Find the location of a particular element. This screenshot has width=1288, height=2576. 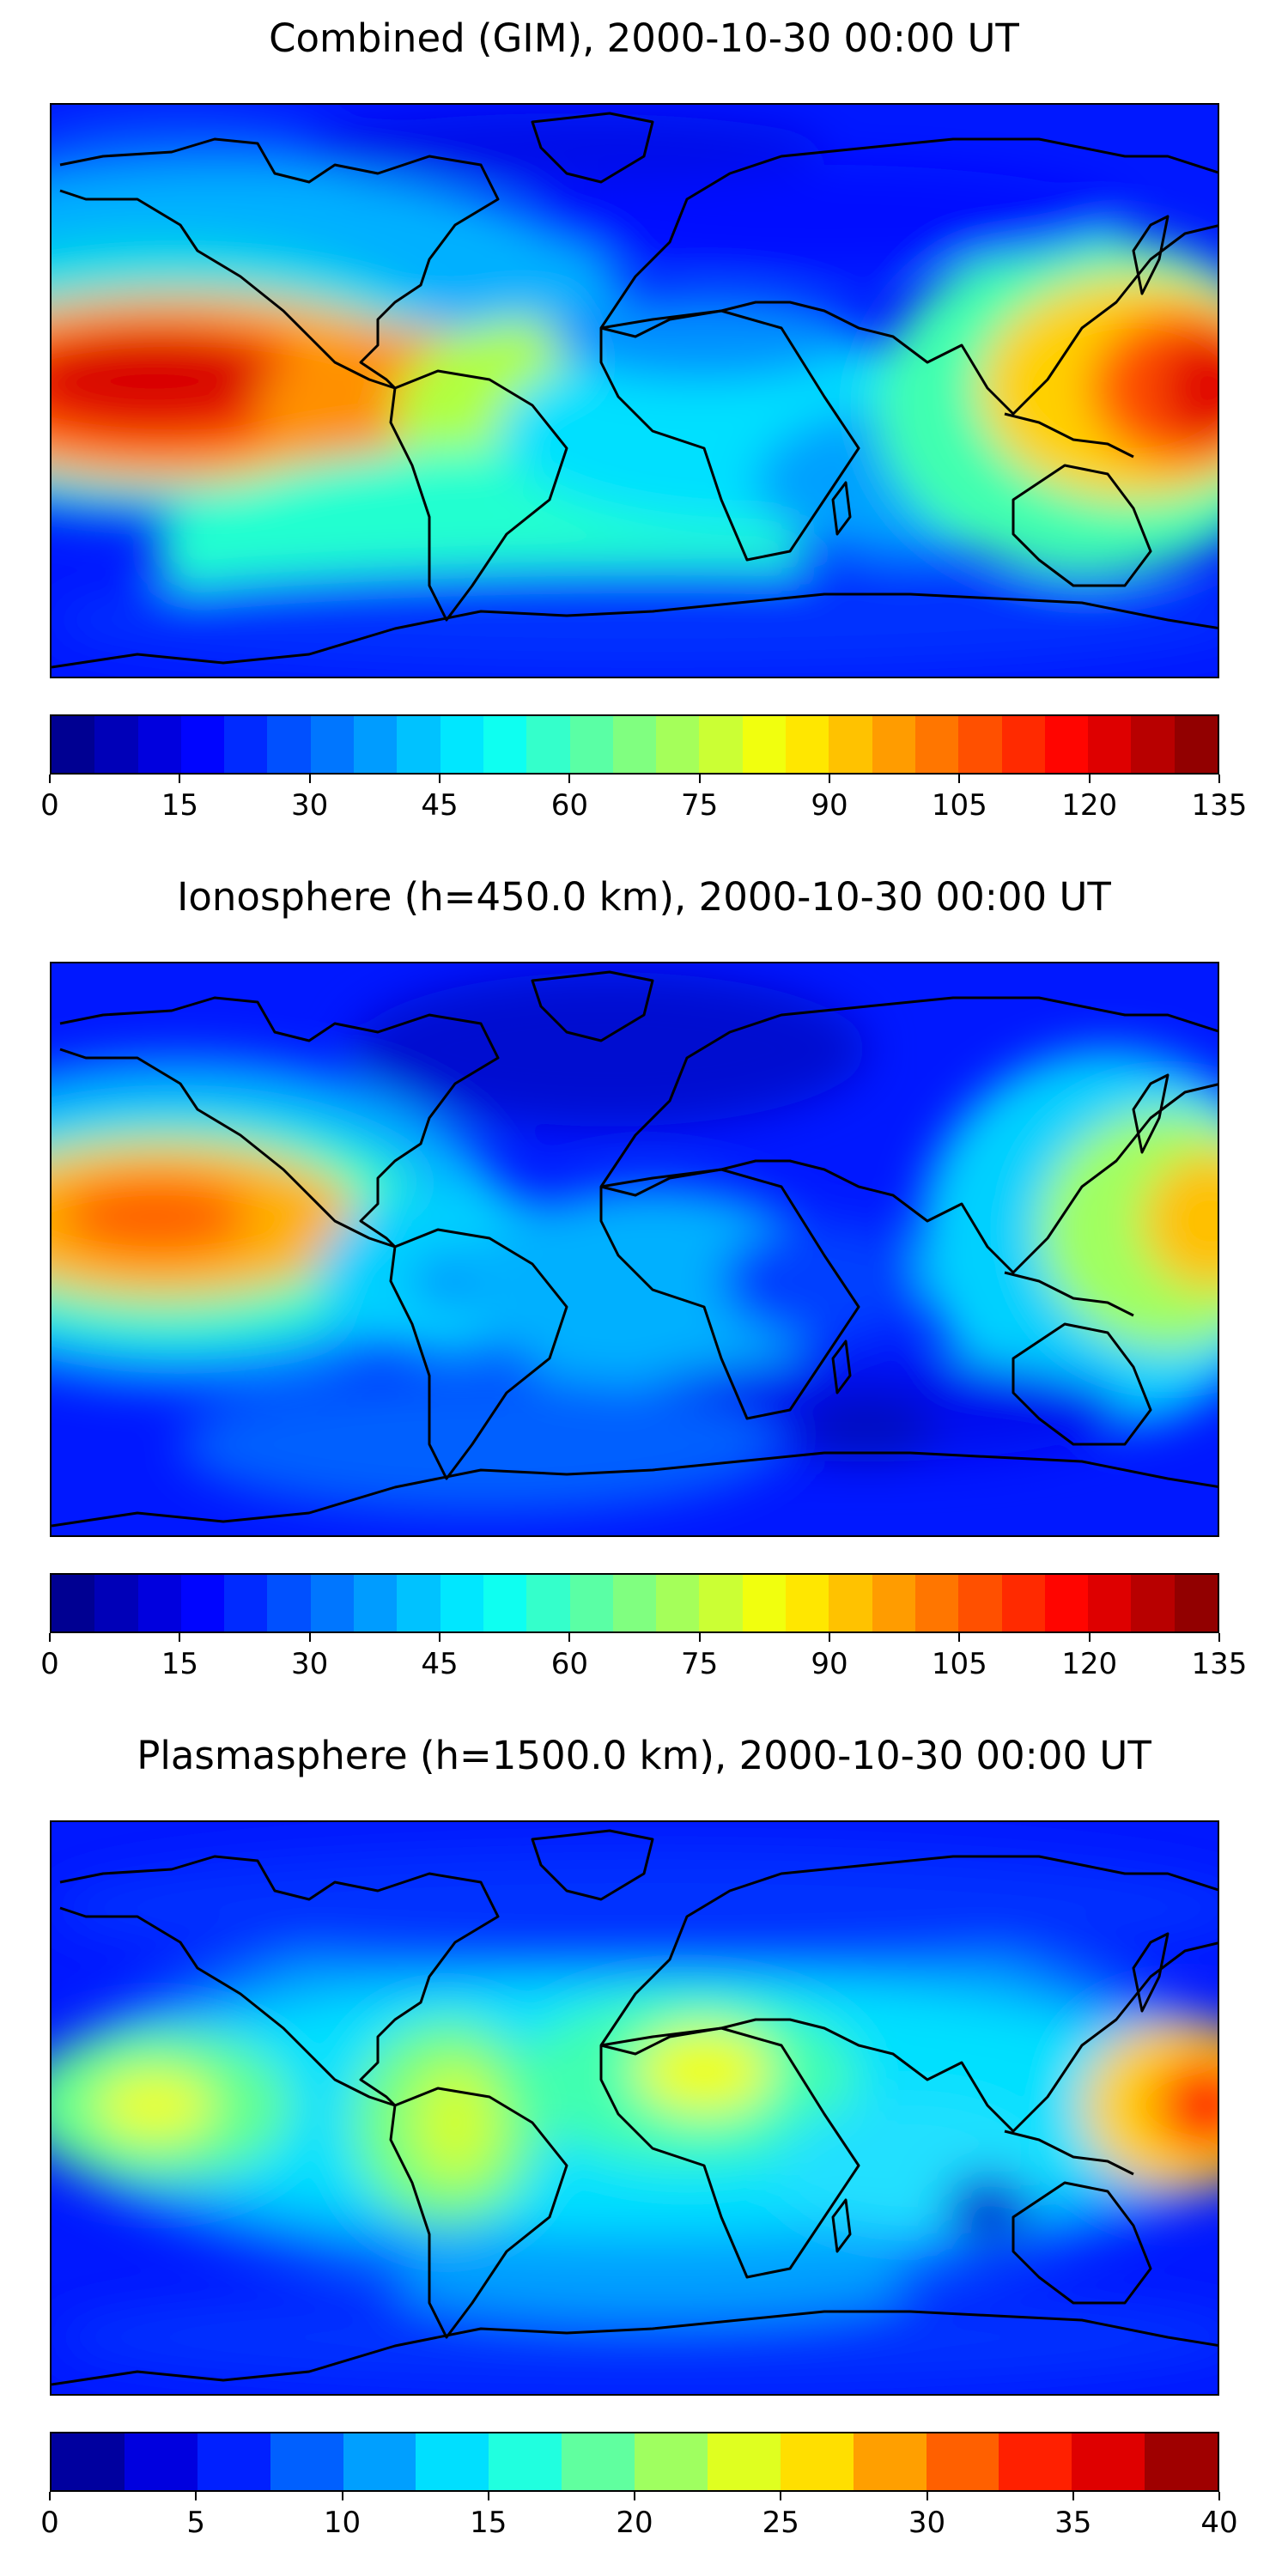

tick-label: 35 is located at coordinates (1073, 2523).